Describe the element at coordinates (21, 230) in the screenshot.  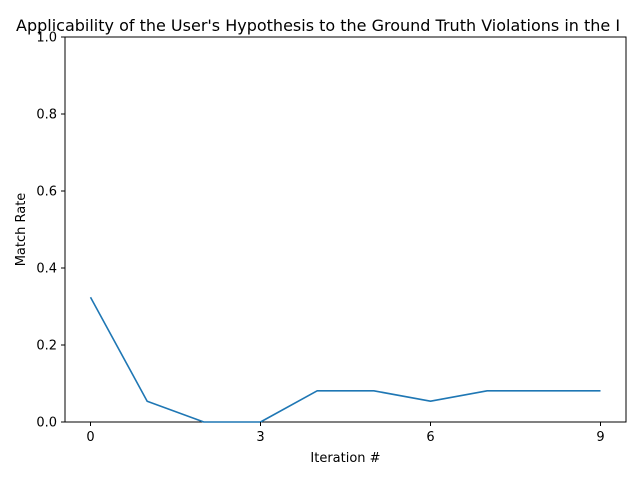
I see `y-axis-label: Match Rate` at that location.